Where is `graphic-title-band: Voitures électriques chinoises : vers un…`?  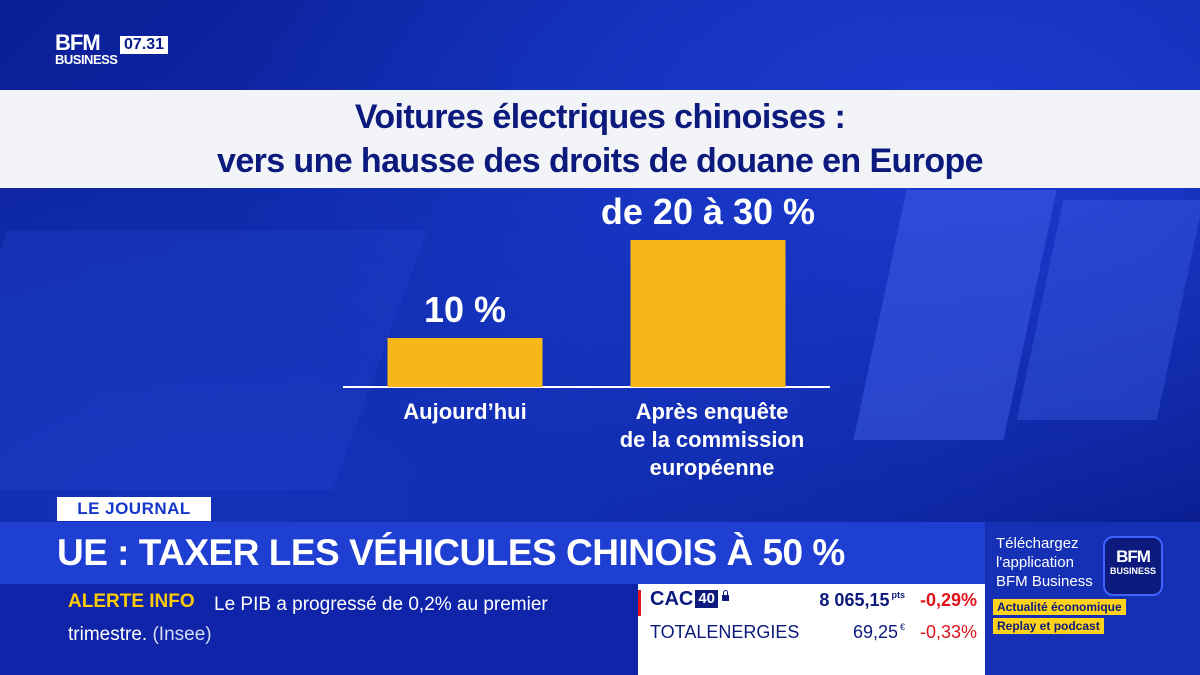 graphic-title-band: Voitures électriques chinoises : vers un… is located at coordinates (600, 139).